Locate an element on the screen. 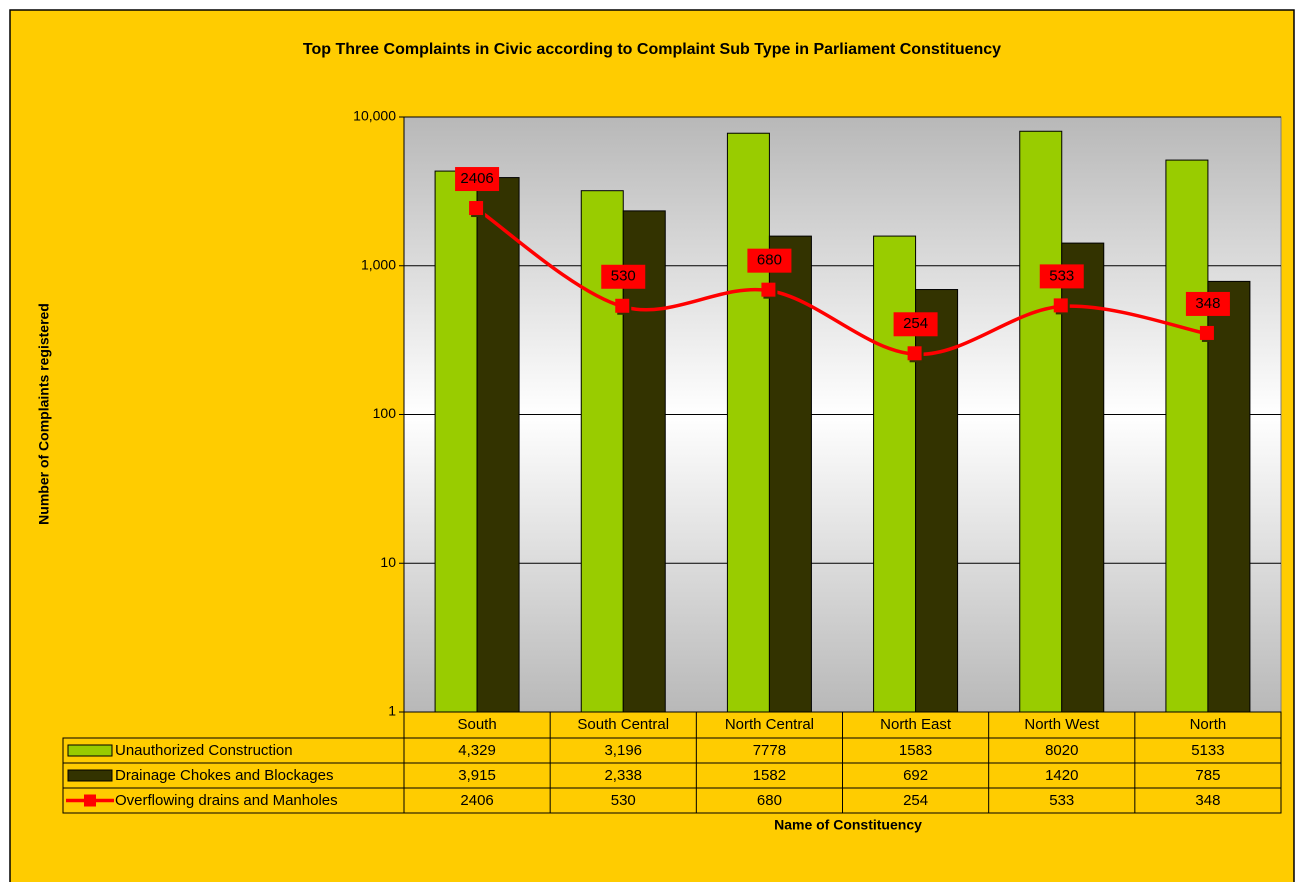  x-tick-label: South Central is located at coordinates (623, 724).